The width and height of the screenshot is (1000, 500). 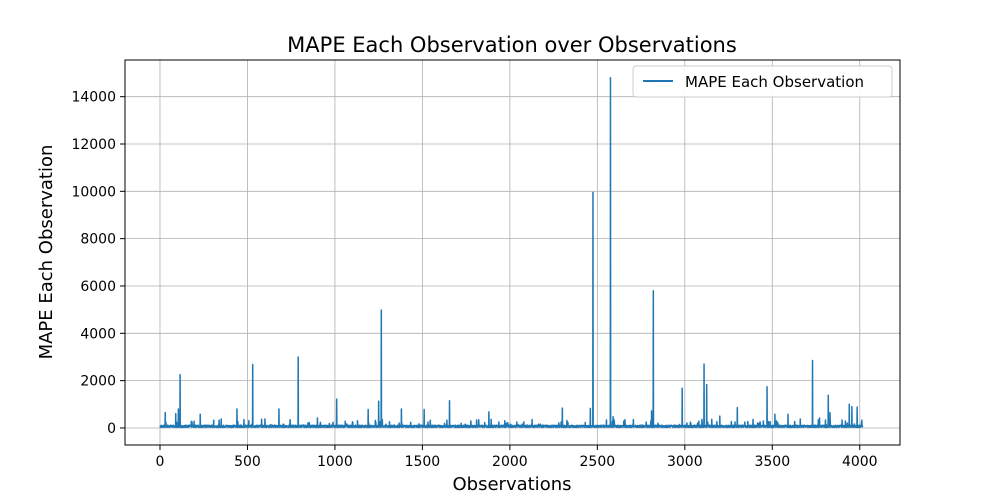 What do you see at coordinates (247, 462) in the screenshot?
I see `x-tick-label: 500` at bounding box center [247, 462].